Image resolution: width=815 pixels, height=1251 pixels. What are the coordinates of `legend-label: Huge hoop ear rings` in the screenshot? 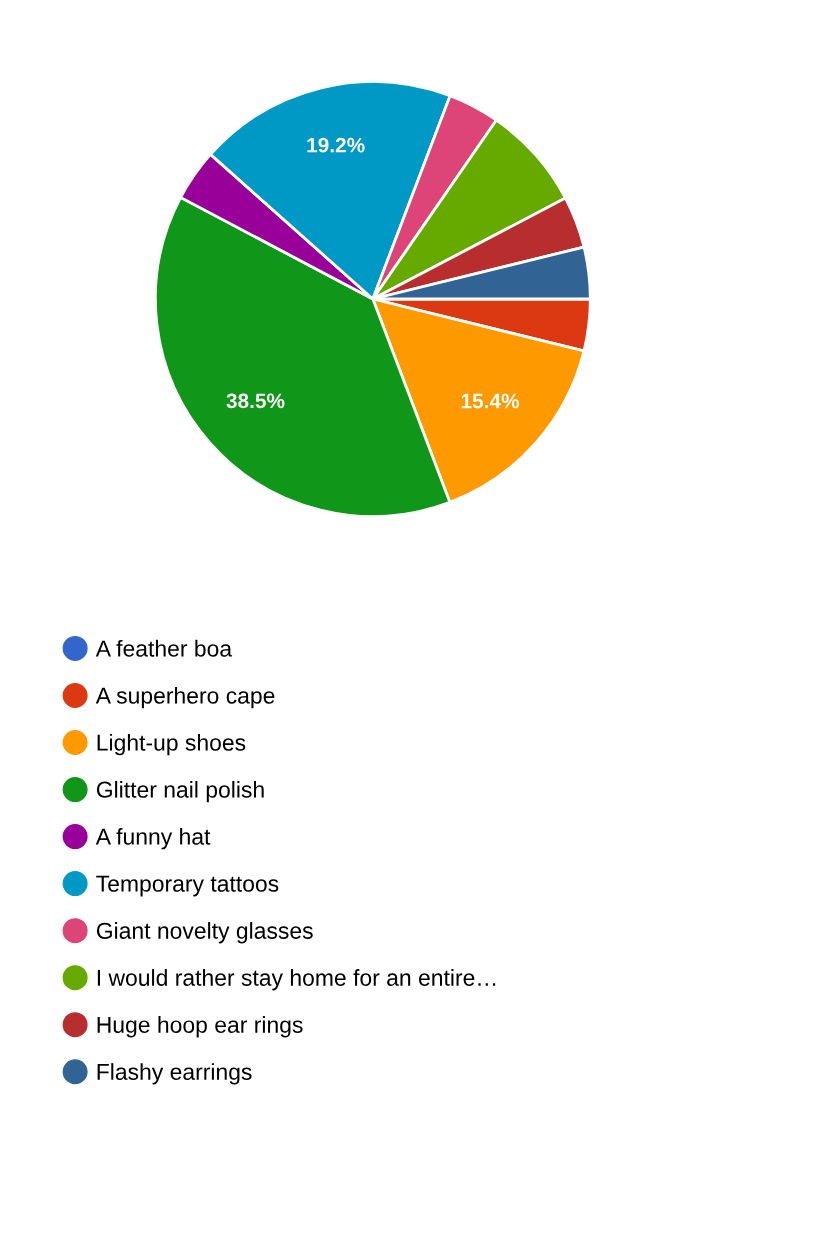 It's located at (200, 1027).